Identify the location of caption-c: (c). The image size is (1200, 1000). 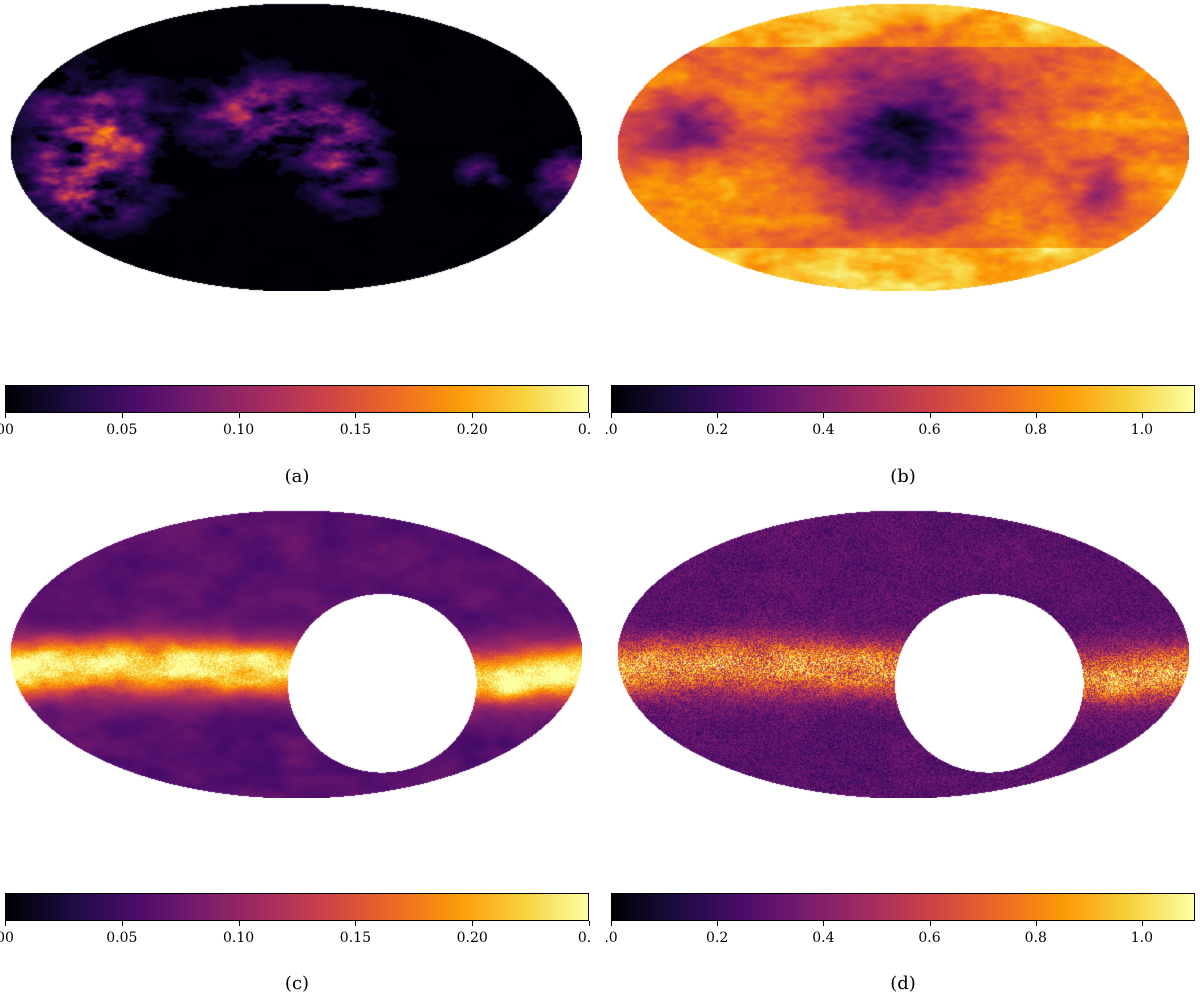
(297, 983).